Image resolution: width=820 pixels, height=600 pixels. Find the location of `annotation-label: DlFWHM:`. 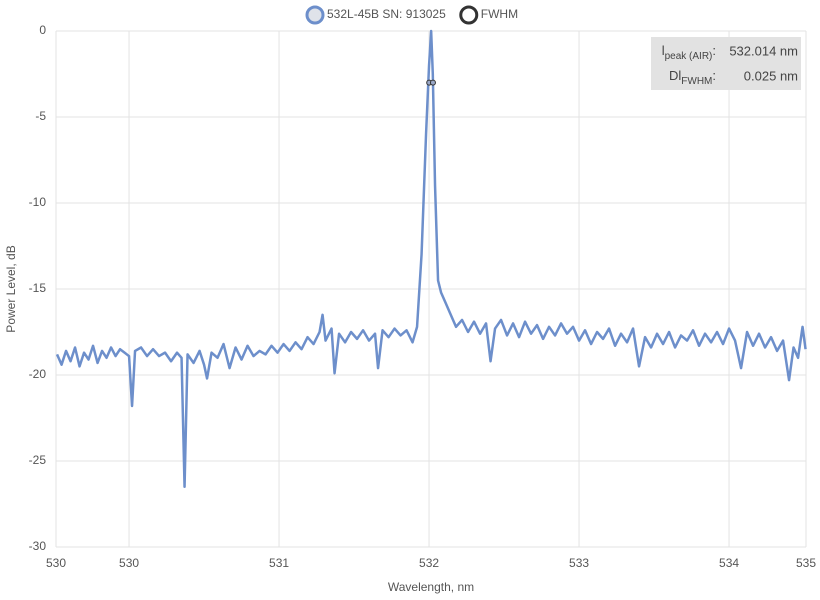

annotation-label: DlFWHM: is located at coordinates (692, 77).